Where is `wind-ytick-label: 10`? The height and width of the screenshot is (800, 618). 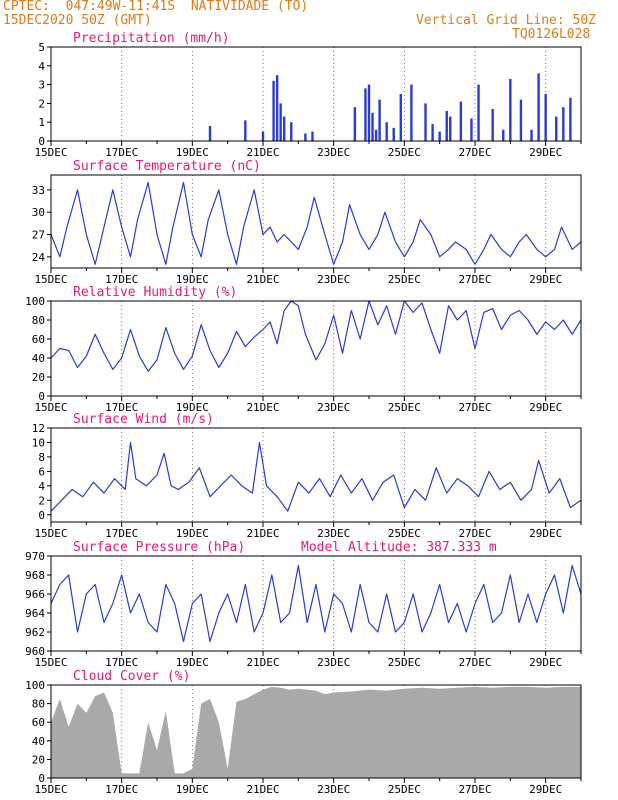
wind-ytick-label: 10 is located at coordinates (38, 442).